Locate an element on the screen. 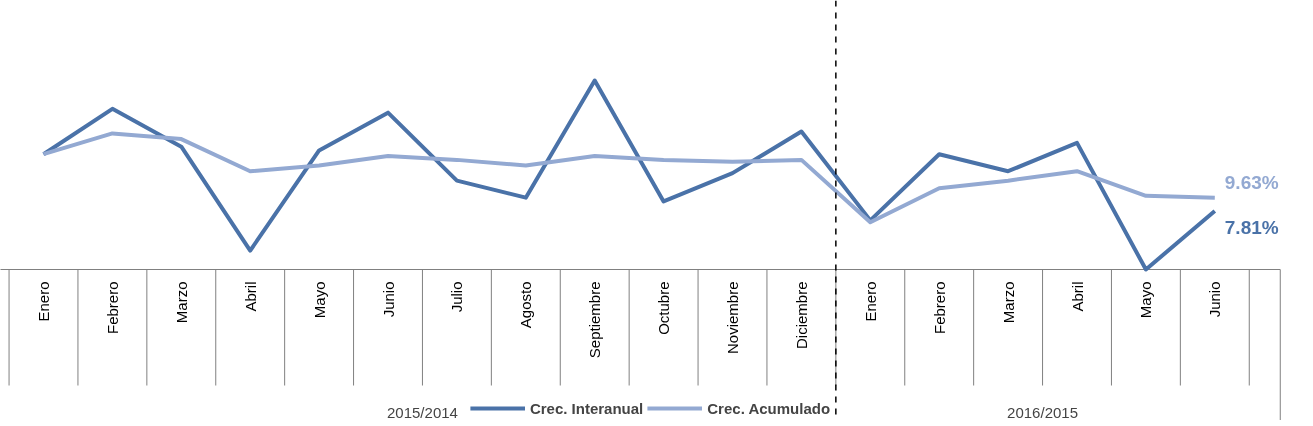 This screenshot has width=1313, height=426. x-tick-label: Diciembre is located at coordinates (801, 315).